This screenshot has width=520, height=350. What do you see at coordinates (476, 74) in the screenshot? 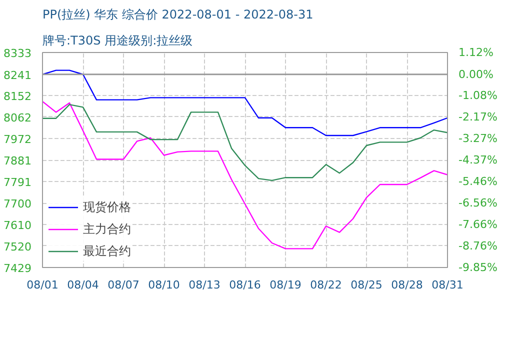
I see `y2-tick-label: 0.00%` at bounding box center [476, 74].